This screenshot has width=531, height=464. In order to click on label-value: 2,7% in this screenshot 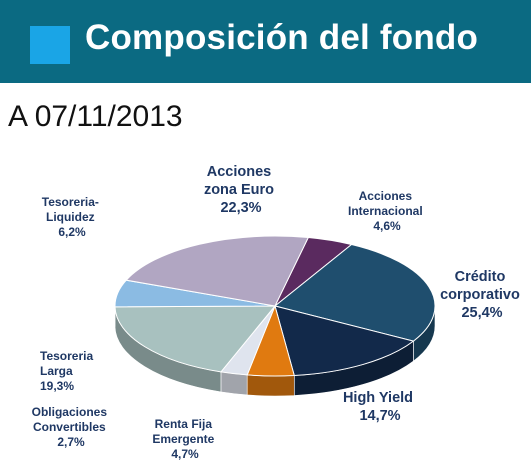, I will do `click(71, 442)`.